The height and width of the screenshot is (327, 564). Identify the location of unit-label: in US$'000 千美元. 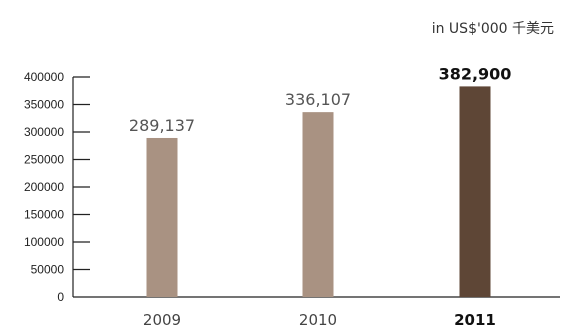
(493, 29).